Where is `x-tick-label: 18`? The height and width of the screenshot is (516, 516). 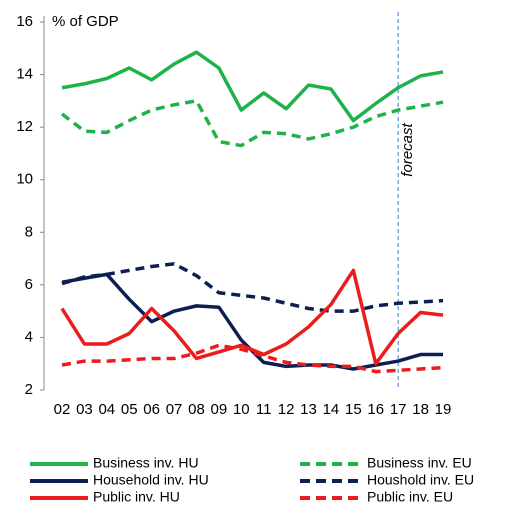
x-tick-label: 18 is located at coordinates (420, 409).